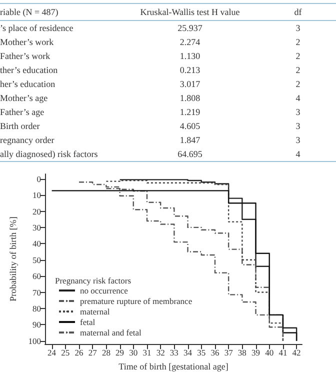 The image size is (336, 376). What do you see at coordinates (23, 112) in the screenshot?
I see `text: Father’s age` at bounding box center [23, 112].